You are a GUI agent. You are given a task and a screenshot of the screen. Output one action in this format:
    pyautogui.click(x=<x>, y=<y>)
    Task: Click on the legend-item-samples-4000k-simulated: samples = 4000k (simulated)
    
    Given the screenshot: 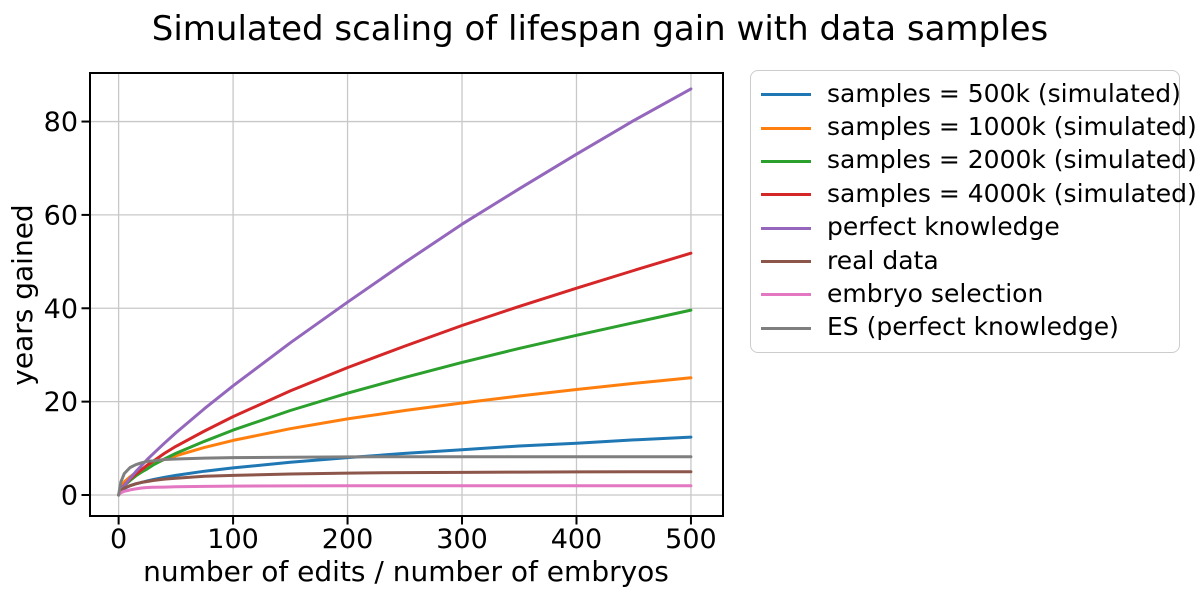 What is the action you would take?
    pyautogui.click(x=979, y=194)
    